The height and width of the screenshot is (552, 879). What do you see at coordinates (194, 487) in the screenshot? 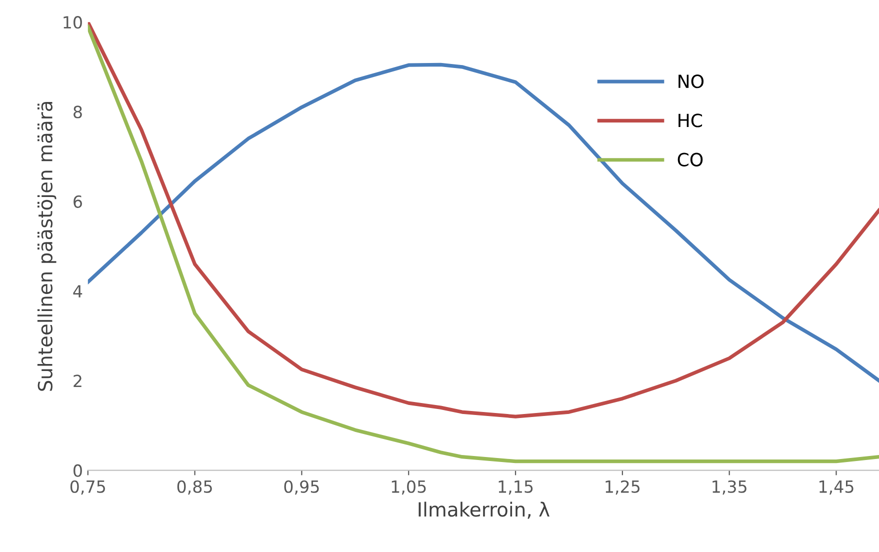
I see `x-tick-label: 0,85` at bounding box center [194, 487].